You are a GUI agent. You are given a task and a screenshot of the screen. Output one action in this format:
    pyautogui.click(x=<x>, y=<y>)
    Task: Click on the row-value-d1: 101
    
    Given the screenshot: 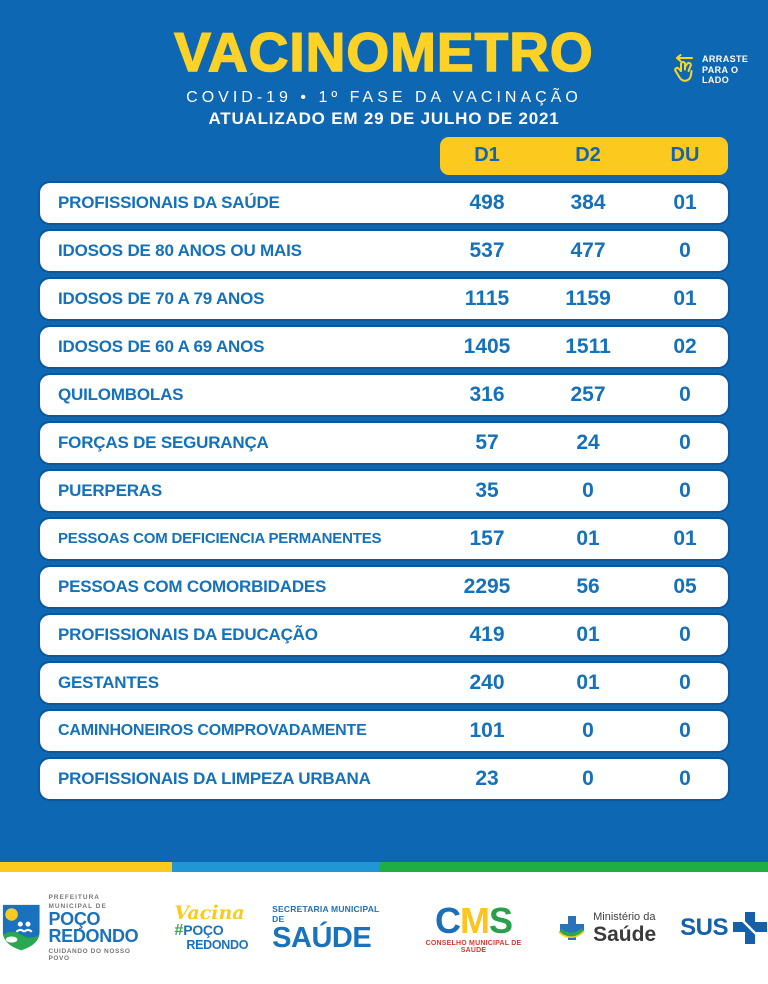 What is the action you would take?
    pyautogui.click(x=487, y=730)
    